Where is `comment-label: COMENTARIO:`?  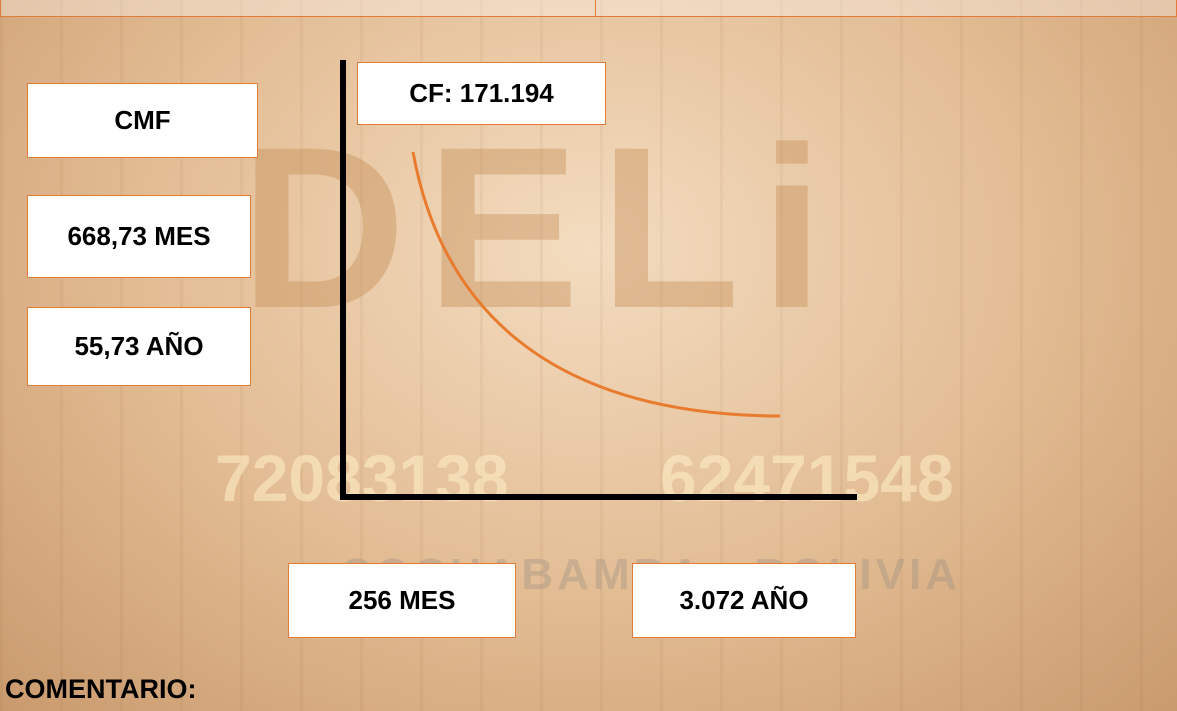 comment-label: COMENTARIO: is located at coordinates (101, 689).